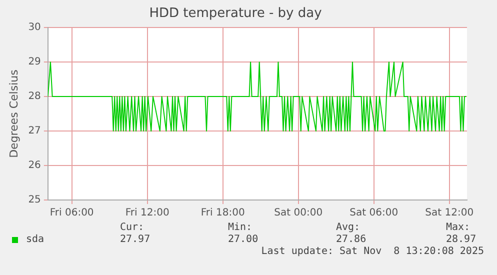 The width and height of the screenshot is (497, 275). I want to click on x-tick-label: Sat 12:00, so click(449, 213).